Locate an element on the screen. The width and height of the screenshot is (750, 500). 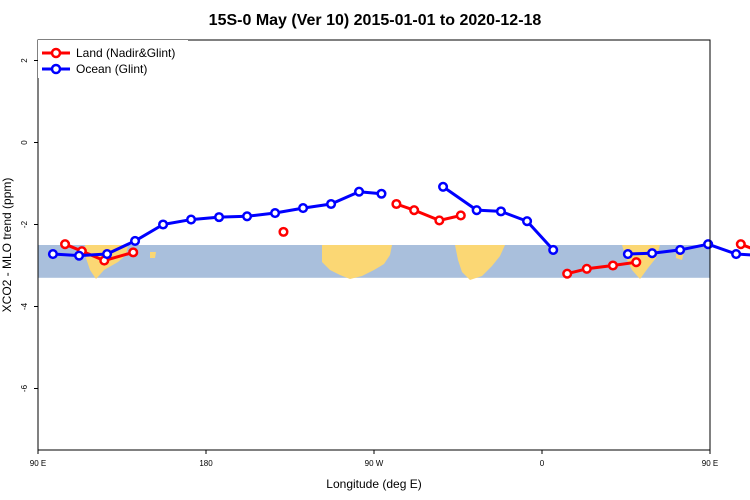
x-tick-label: 180 is located at coordinates (206, 463).